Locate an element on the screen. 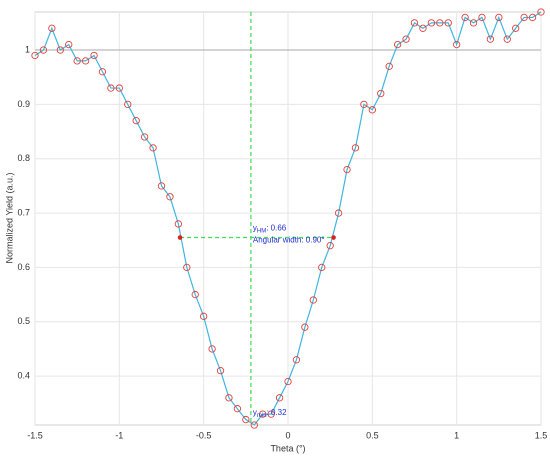 The image size is (550, 462). annotation-text: Angular width: 0.90° is located at coordinates (289, 240).